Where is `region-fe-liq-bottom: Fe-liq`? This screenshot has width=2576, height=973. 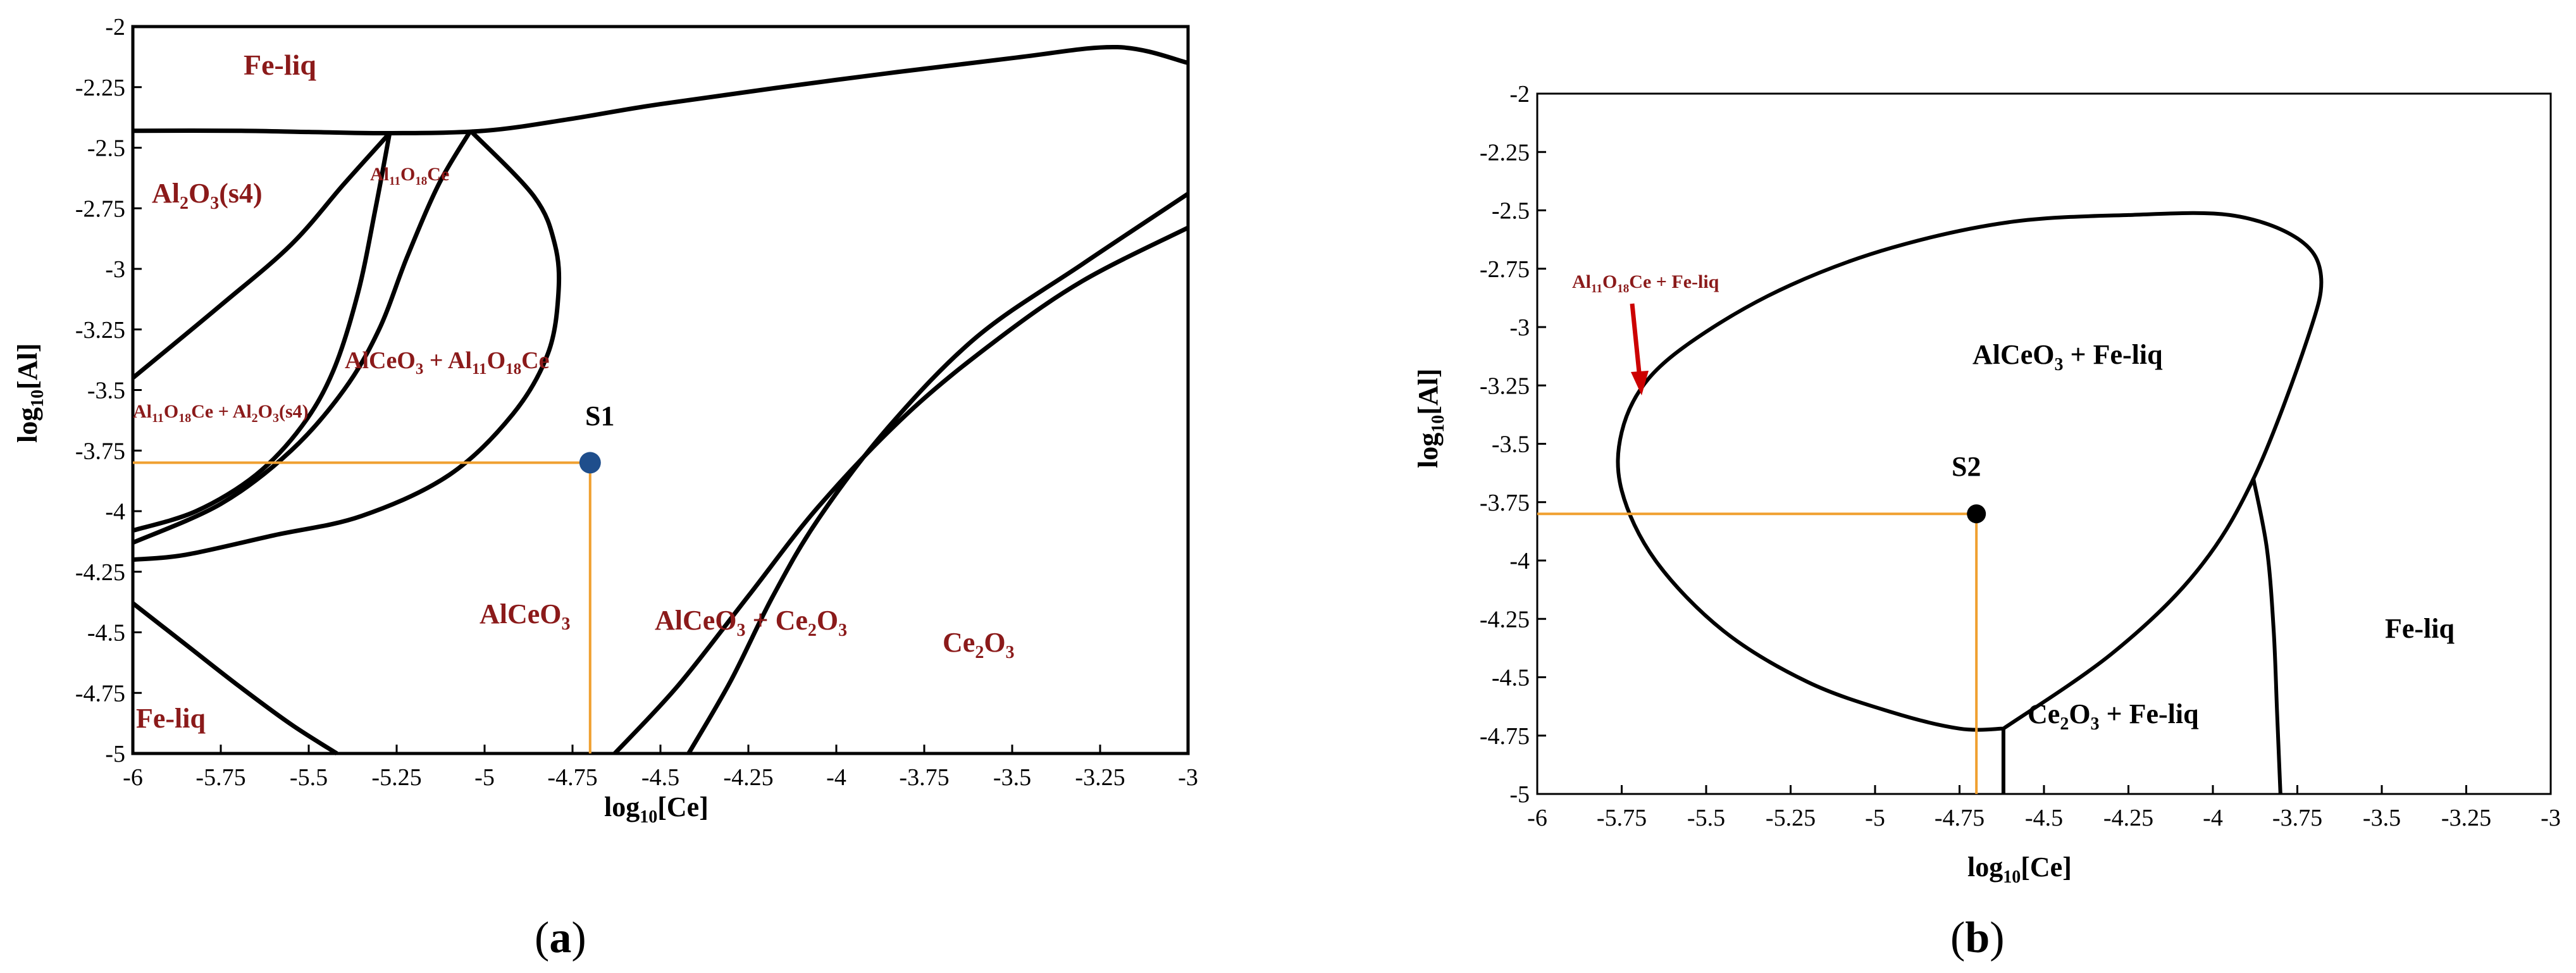
region-fe-liq-bottom: Fe-liq is located at coordinates (171, 718).